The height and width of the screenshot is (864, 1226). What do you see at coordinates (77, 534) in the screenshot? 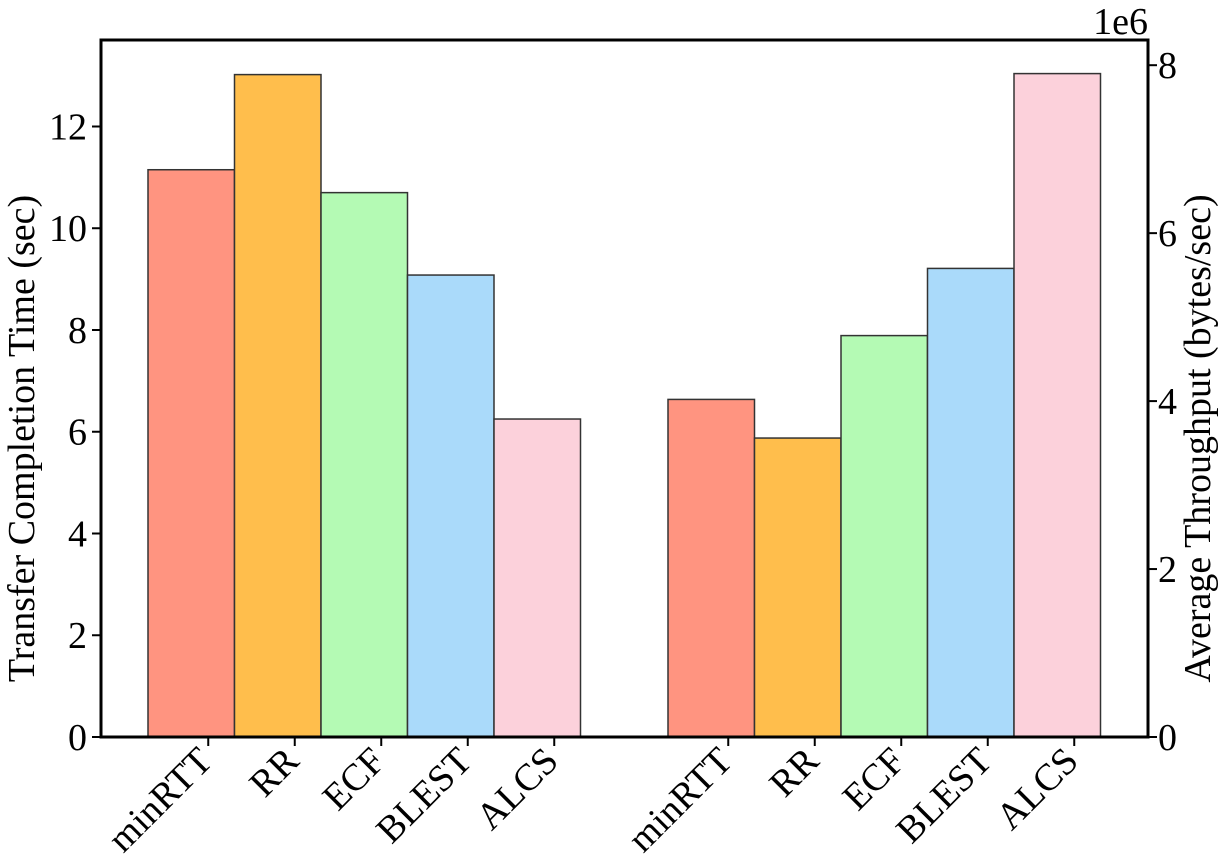
I see `left-tick-label: 4` at bounding box center [77, 534].